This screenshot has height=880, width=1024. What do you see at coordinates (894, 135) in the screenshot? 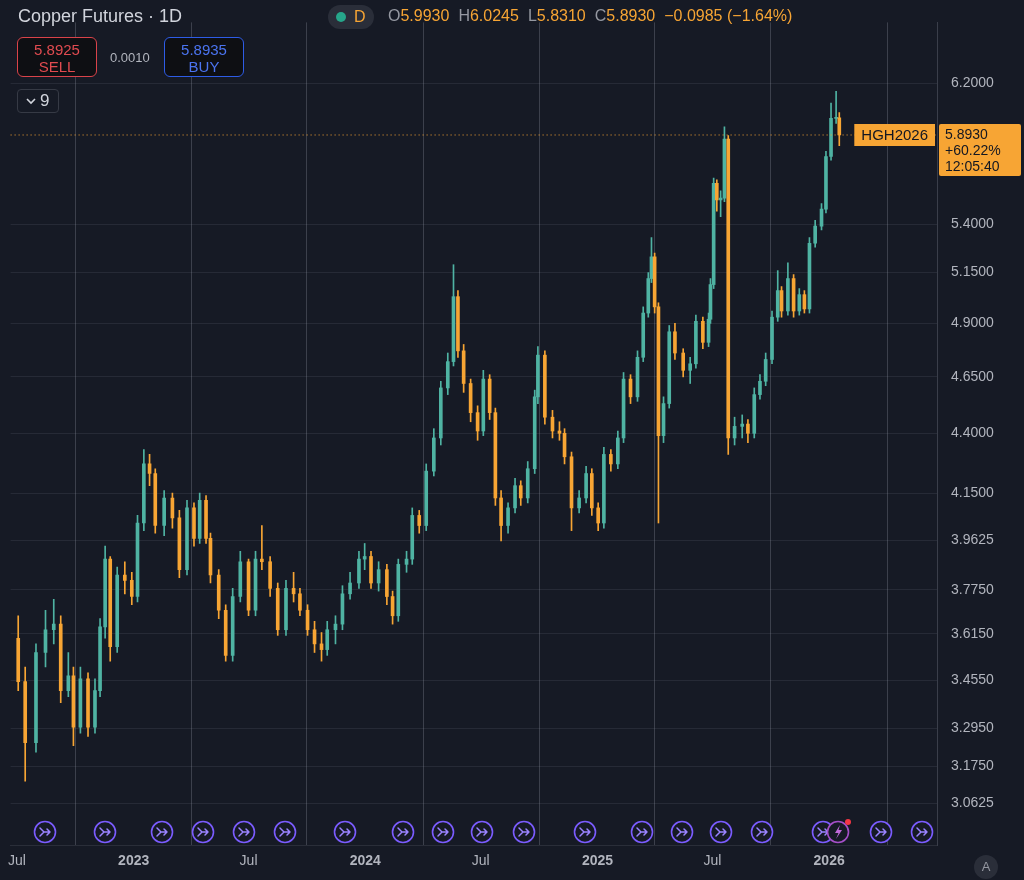
I see `ref-line-label: HGH2026` at bounding box center [894, 135].